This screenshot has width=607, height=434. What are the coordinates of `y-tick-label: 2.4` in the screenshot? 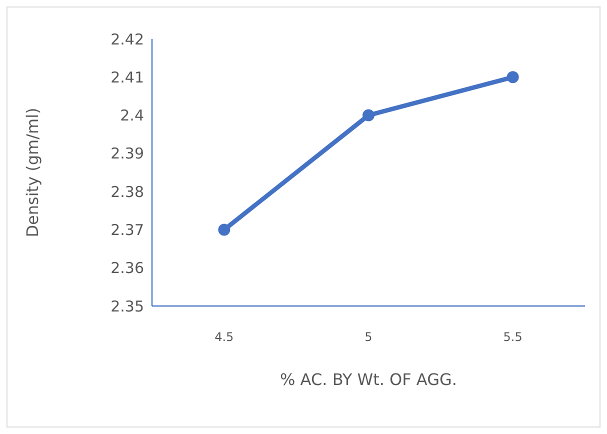 It's located at (132, 115).